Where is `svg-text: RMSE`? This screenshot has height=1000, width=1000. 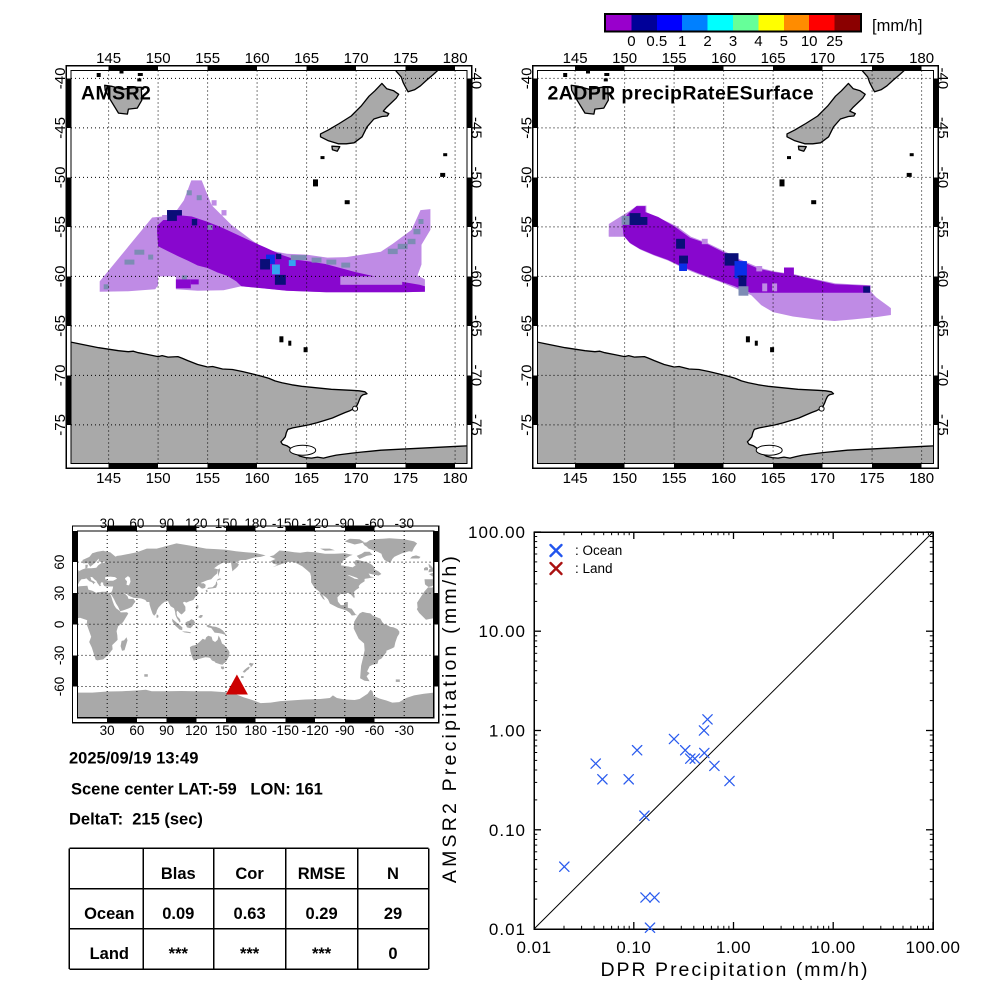
svg-text: RMSE is located at coordinates (322, 874).